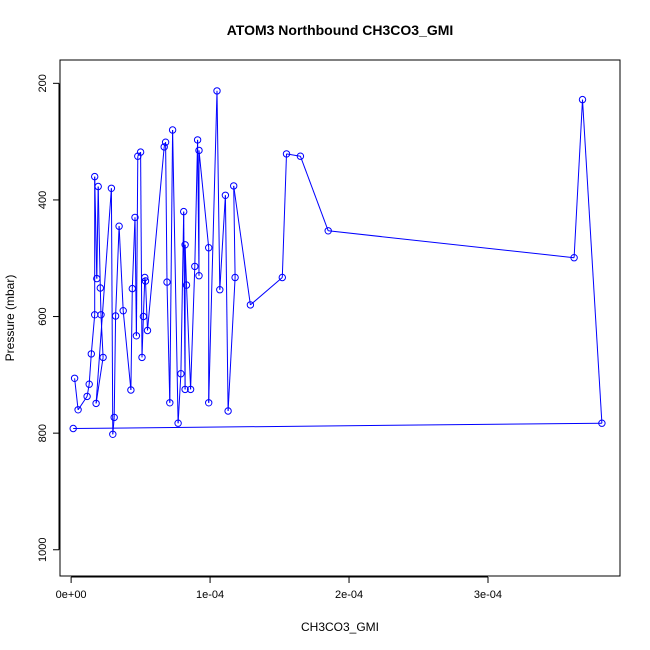  What do you see at coordinates (43, 200) in the screenshot?
I see `y-tick-label: 400` at bounding box center [43, 200].